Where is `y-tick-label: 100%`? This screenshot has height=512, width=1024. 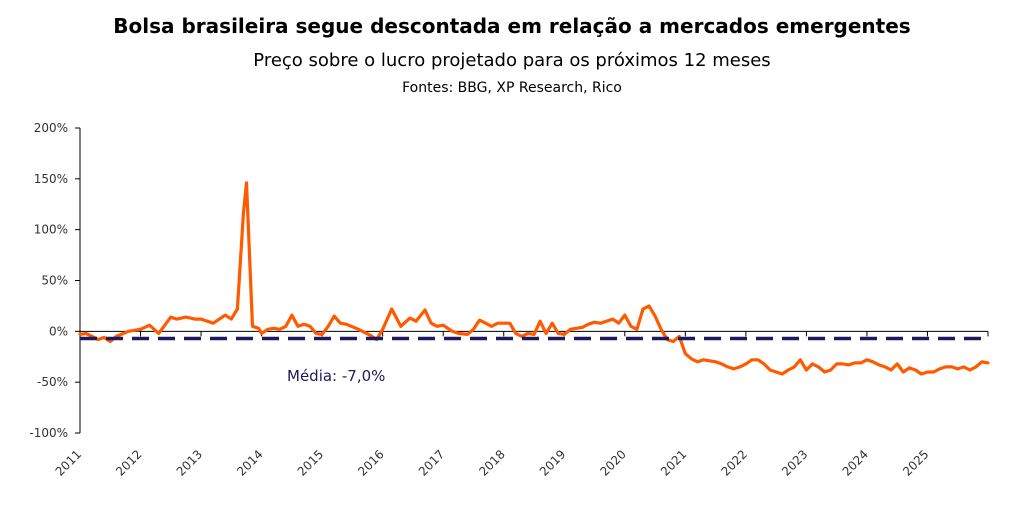
y-tick-label: 100% is located at coordinates (51, 230).